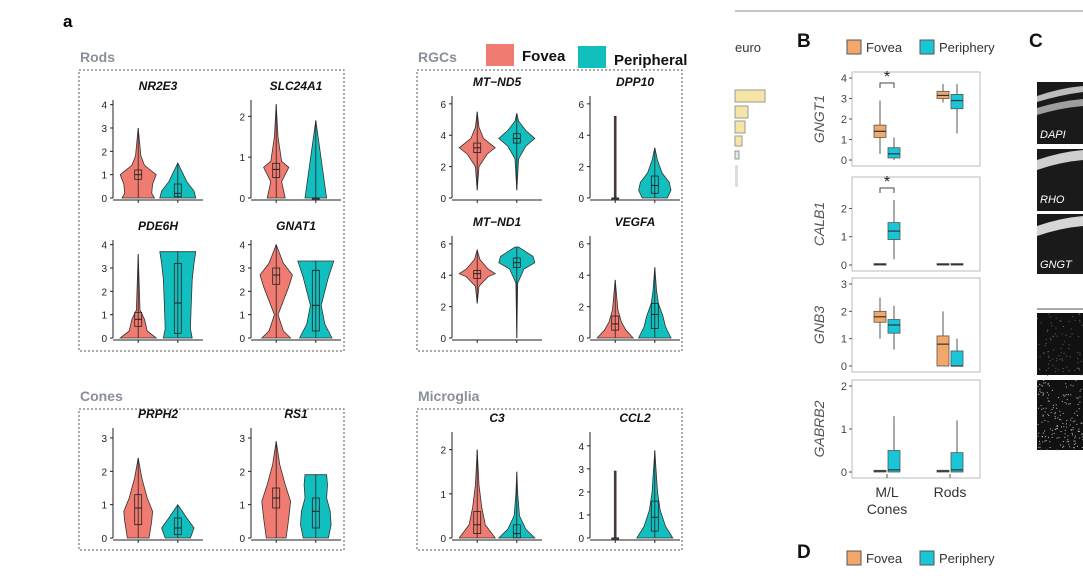 The width and height of the screenshot is (1083, 576). Describe the element at coordinates (158, 86) in the screenshot. I see `subplot-title: NR2E3` at that location.